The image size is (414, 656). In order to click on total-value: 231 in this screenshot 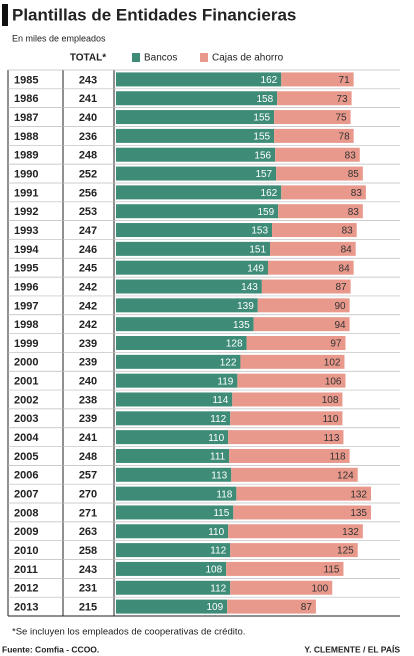, I will do `click(88, 589)`.